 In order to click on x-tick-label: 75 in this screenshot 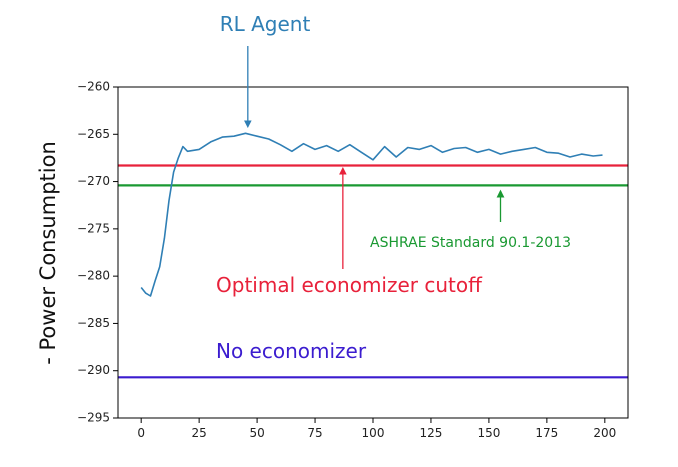, I will do `click(314, 433)`.